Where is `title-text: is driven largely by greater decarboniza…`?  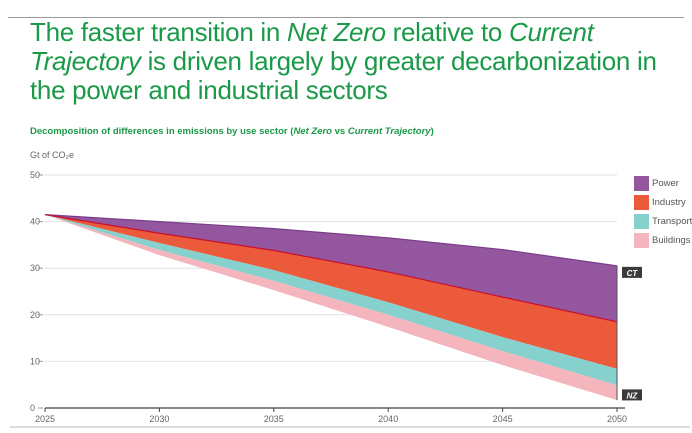 title-text: is driven largely by greater decarboniza… is located at coordinates (343, 75).